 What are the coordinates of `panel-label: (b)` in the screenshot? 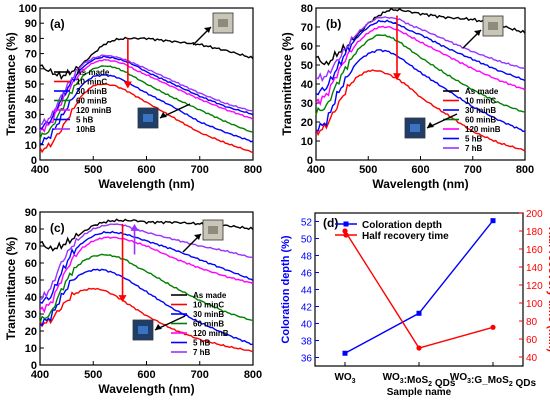 It's located at (333, 24).